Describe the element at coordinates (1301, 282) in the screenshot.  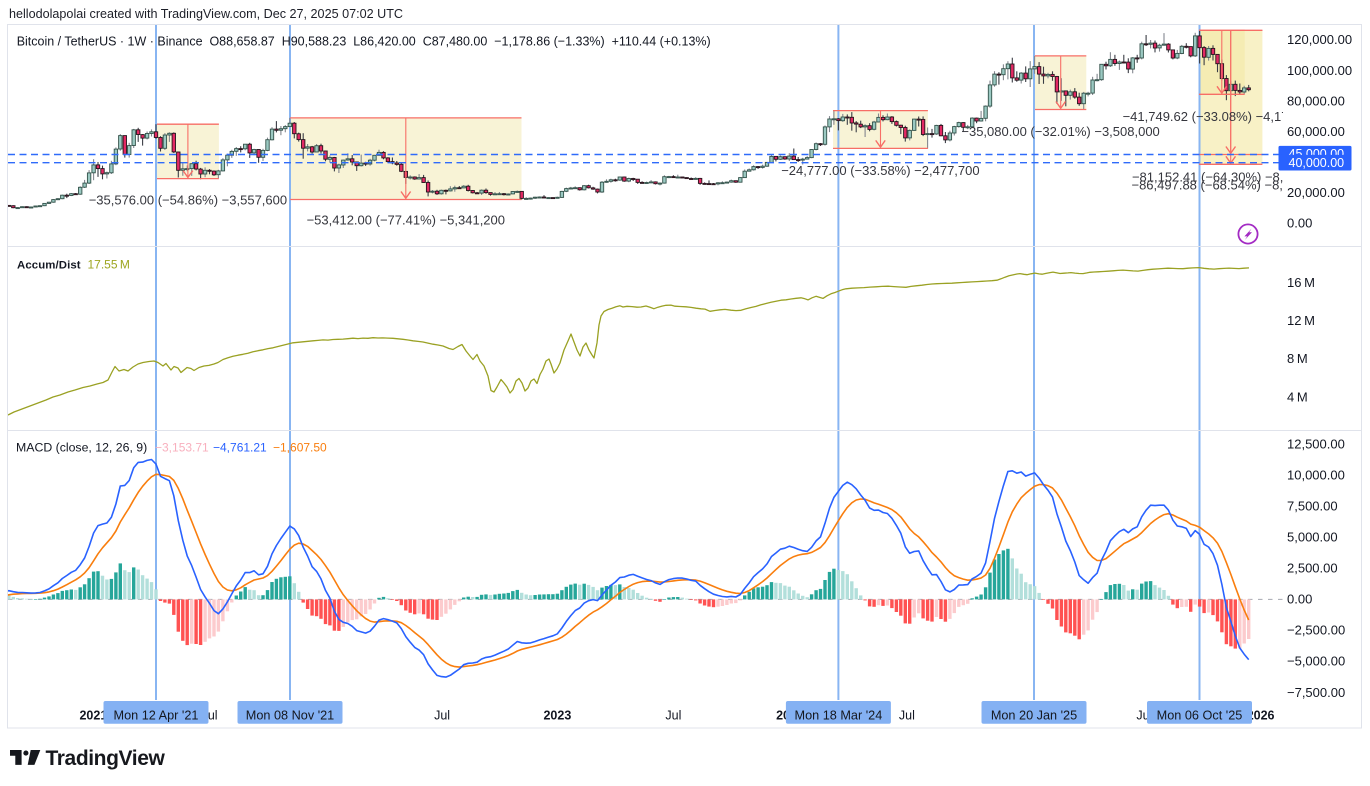
I see `svg-text: 16 M` at that location.